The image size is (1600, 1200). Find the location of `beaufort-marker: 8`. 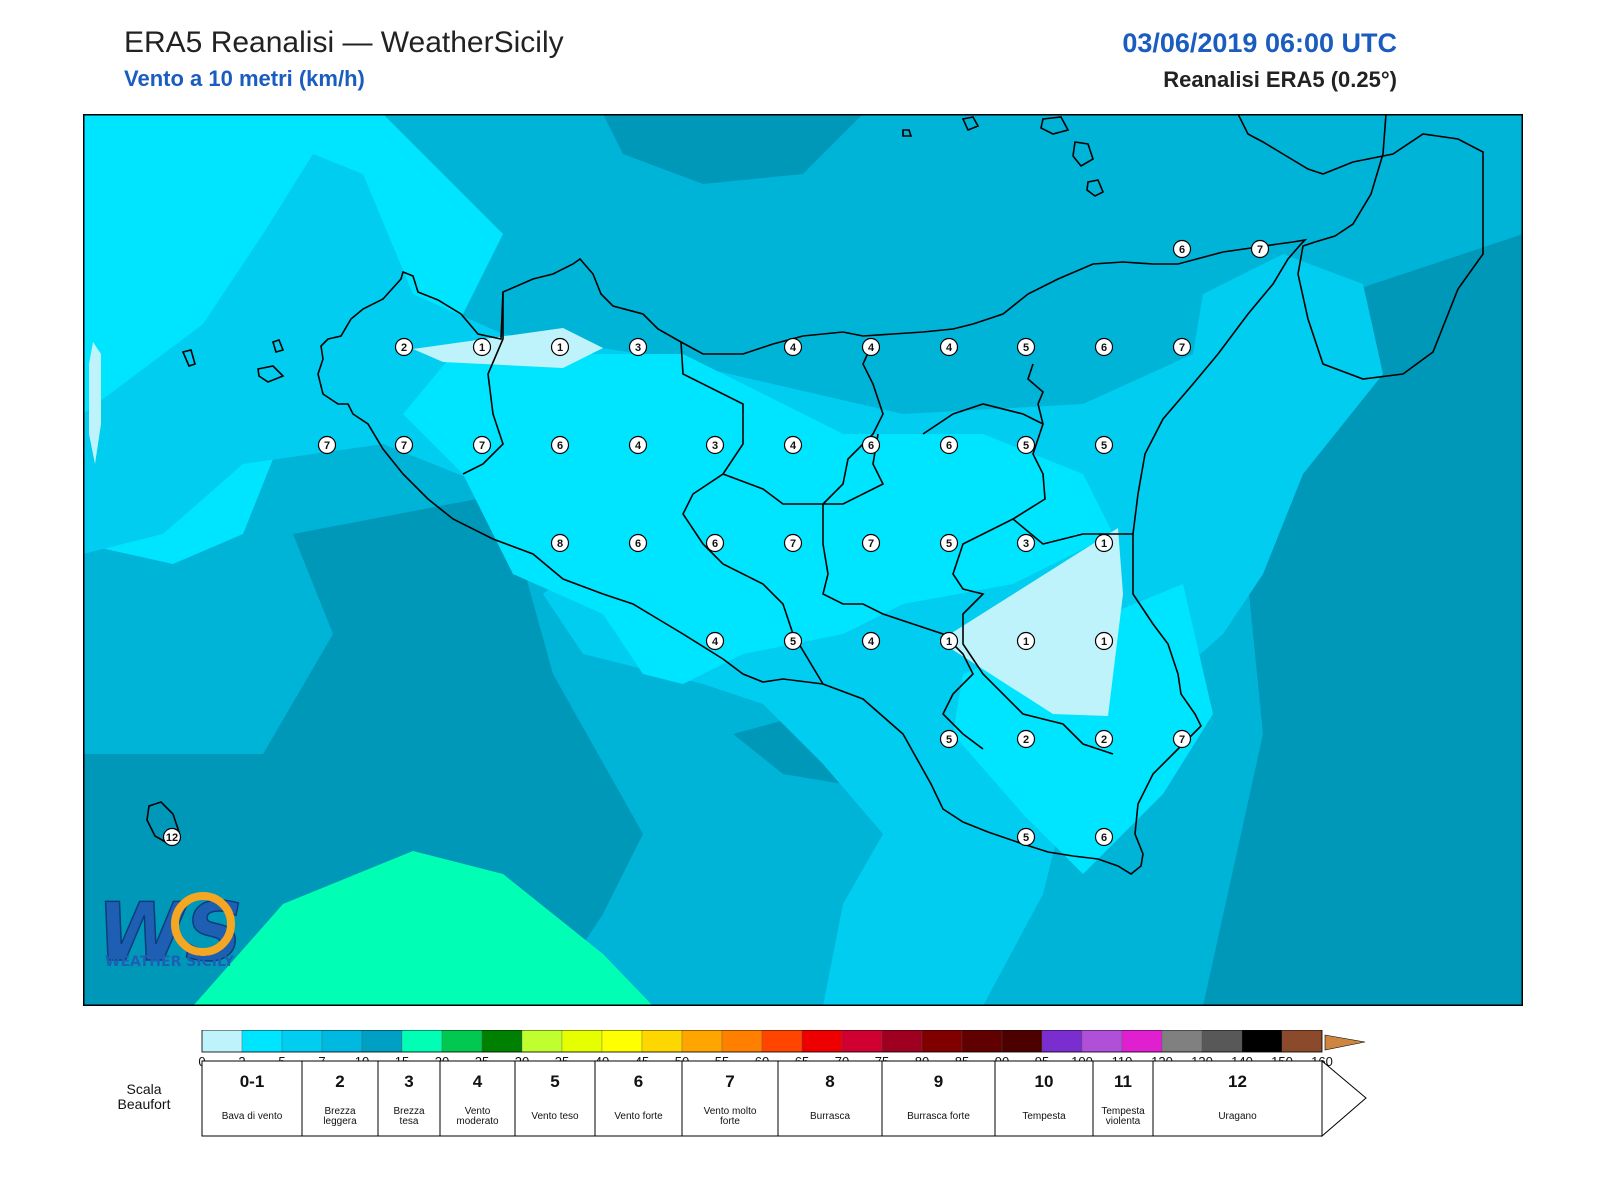

beaufort-marker: 8 is located at coordinates (560, 543).